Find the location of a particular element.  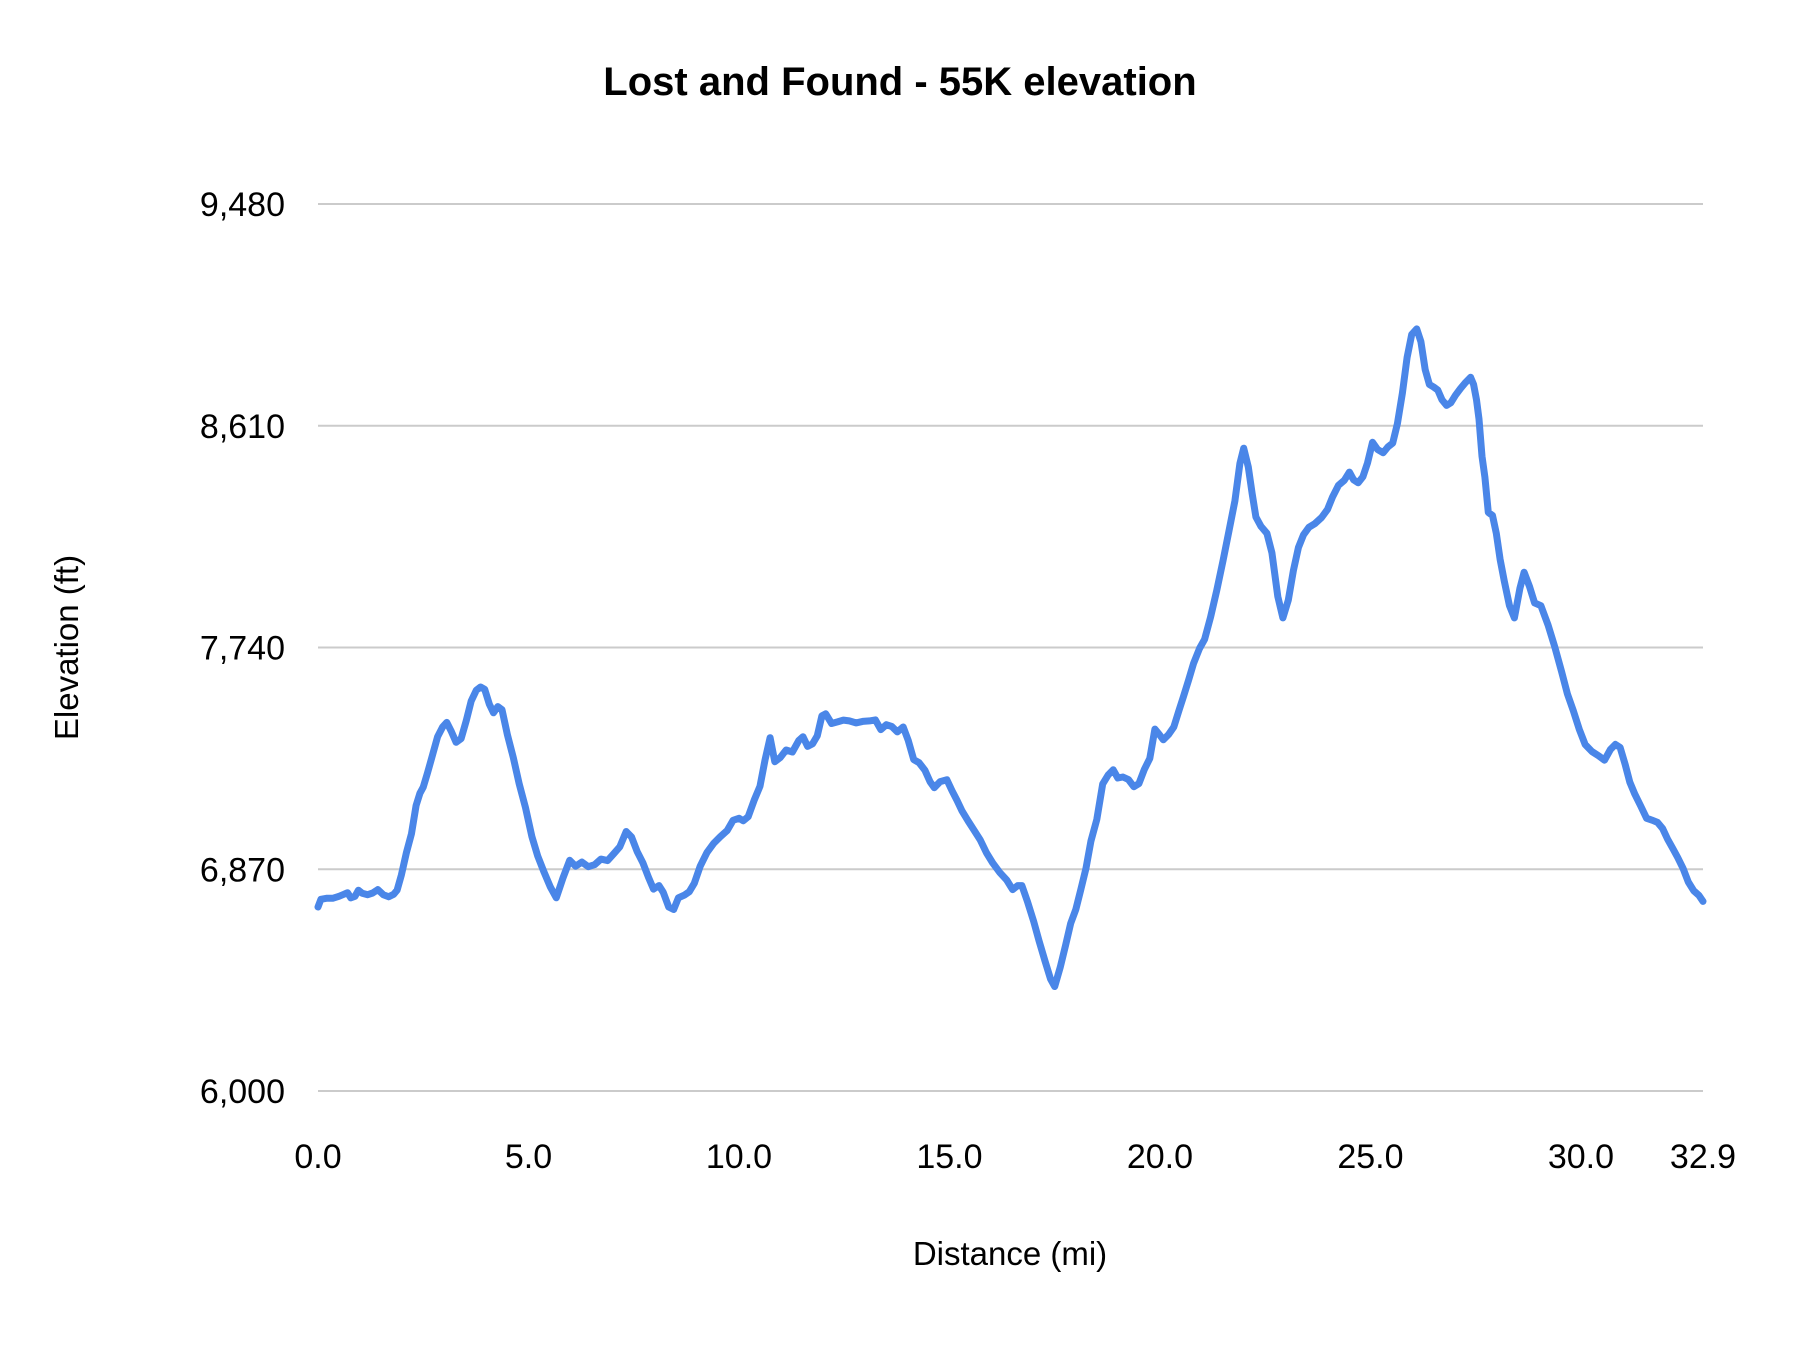

x-tick-label: 25.0 is located at coordinates (1370, 1157).